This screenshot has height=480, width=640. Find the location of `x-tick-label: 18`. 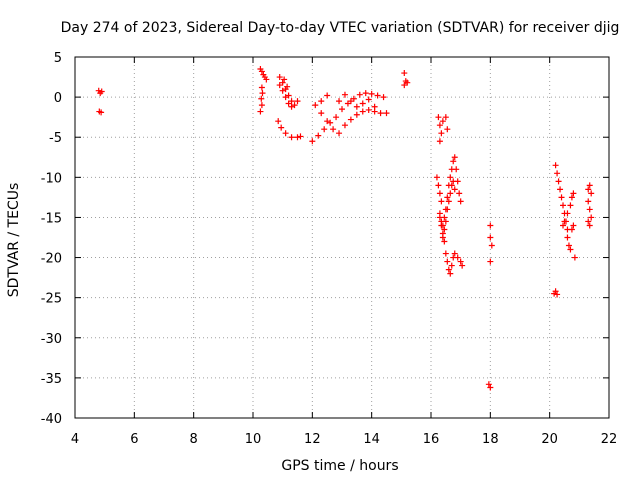

x-tick-label: 18 is located at coordinates (490, 439).